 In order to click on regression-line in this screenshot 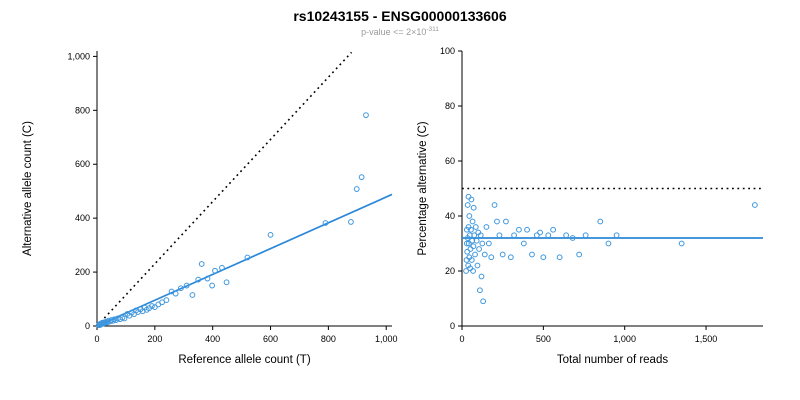, I will do `click(244, 260)`.